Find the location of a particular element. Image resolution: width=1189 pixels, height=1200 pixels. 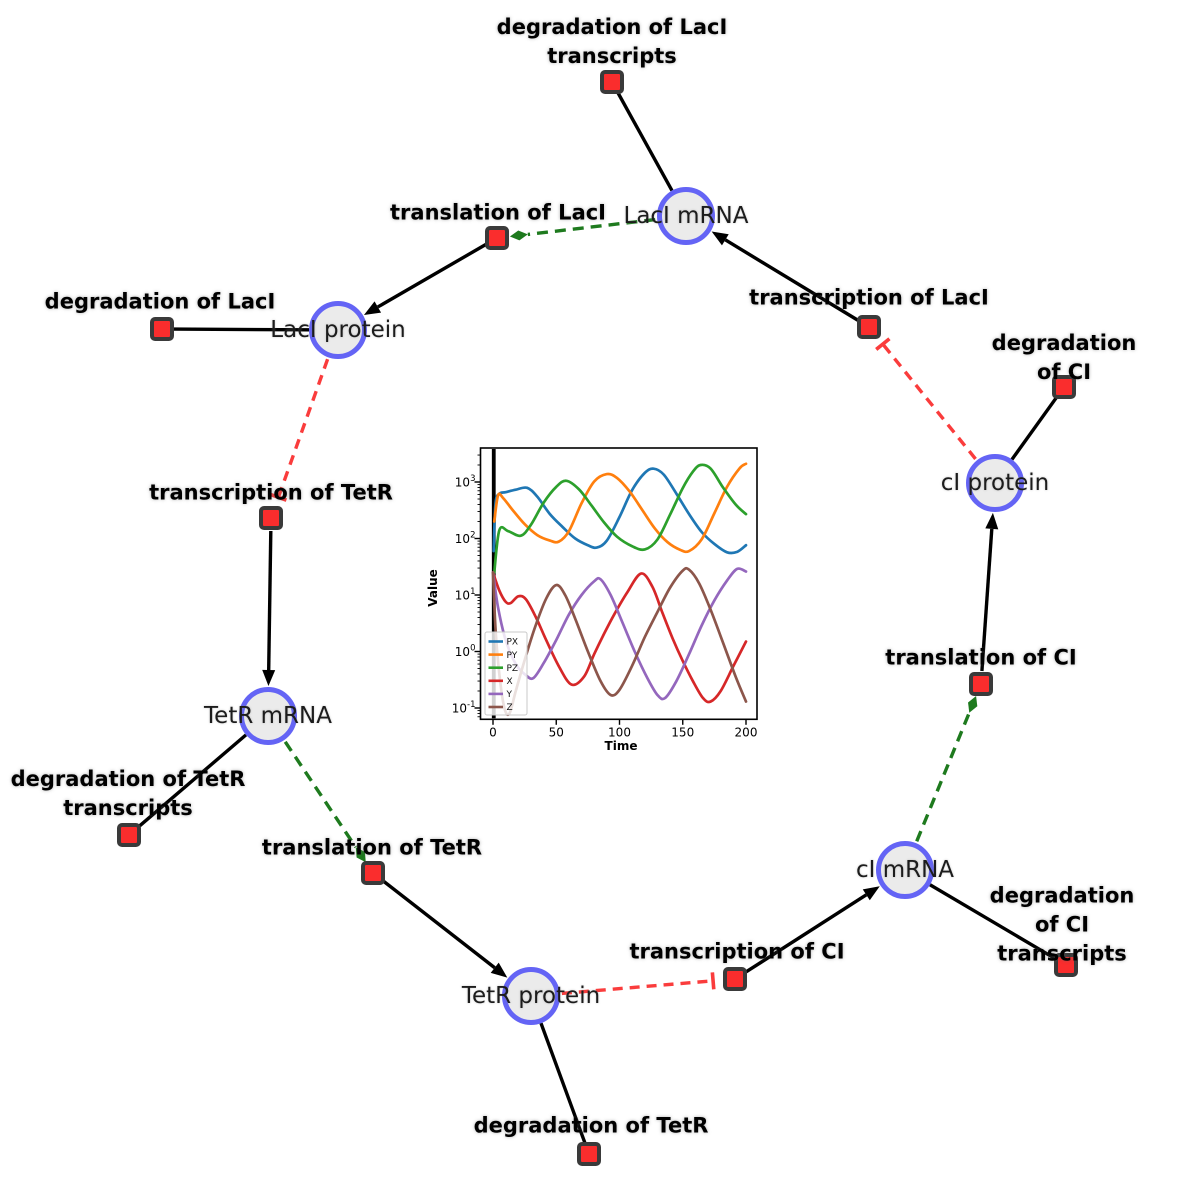

species-node-laci-mrna is located at coordinates (686, 216).